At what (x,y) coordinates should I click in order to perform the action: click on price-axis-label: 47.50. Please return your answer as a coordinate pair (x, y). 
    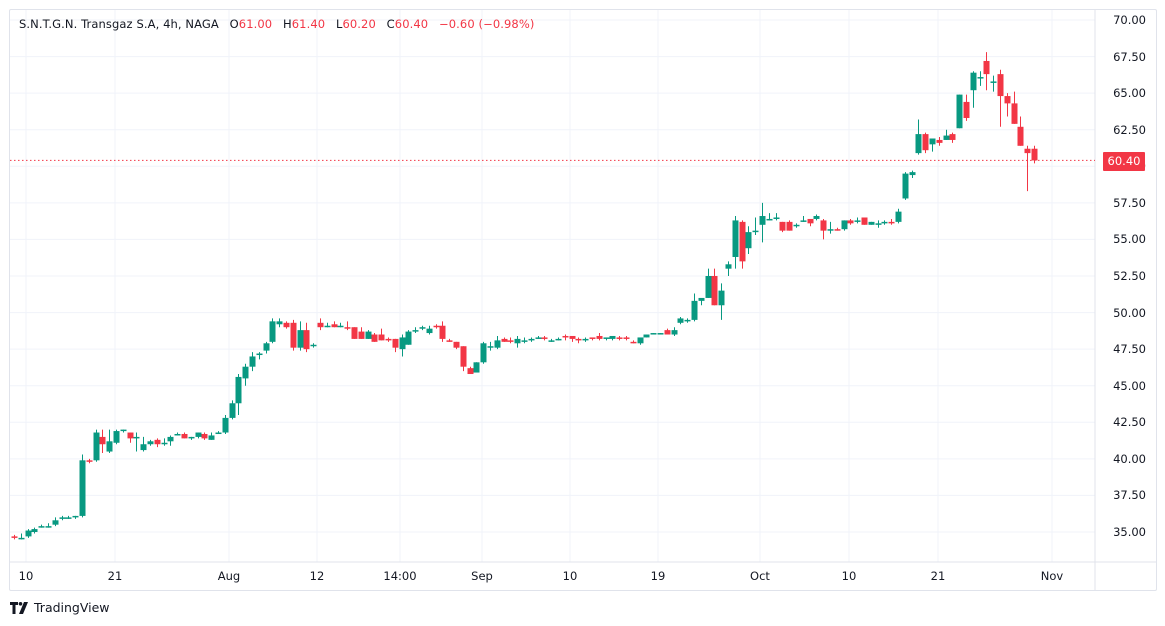
    Looking at the image, I should click on (1129, 349).